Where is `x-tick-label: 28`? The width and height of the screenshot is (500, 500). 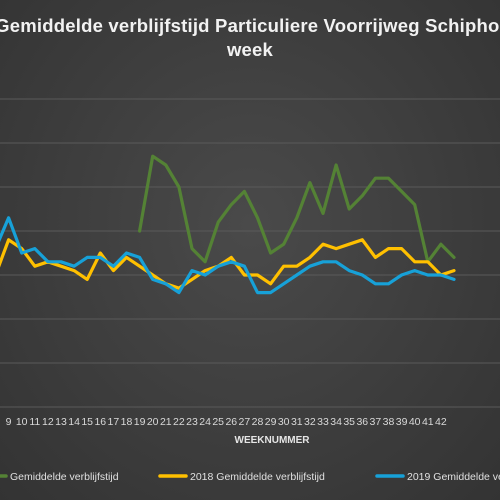
x-tick-label: 28 is located at coordinates (258, 422).